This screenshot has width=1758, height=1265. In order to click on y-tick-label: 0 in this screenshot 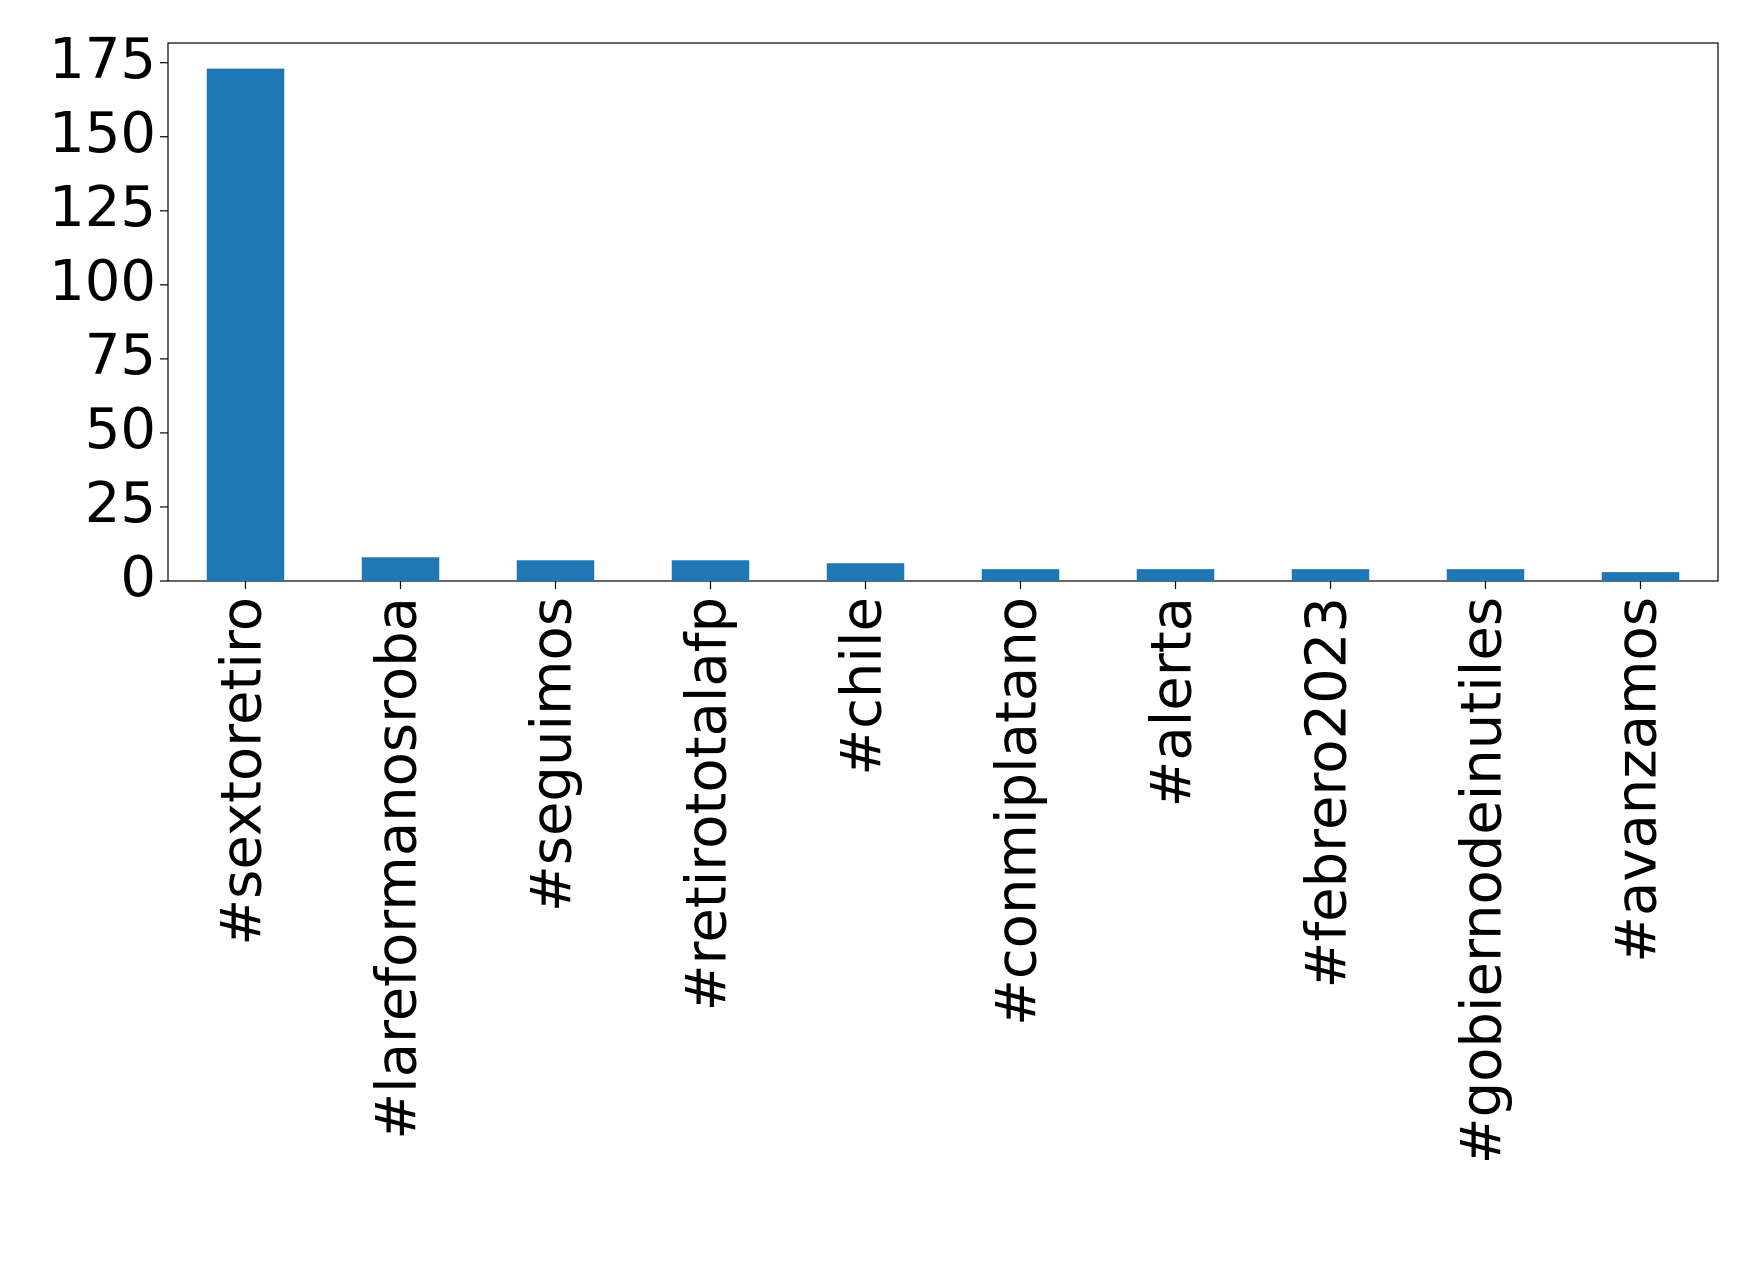, I will do `click(138, 577)`.